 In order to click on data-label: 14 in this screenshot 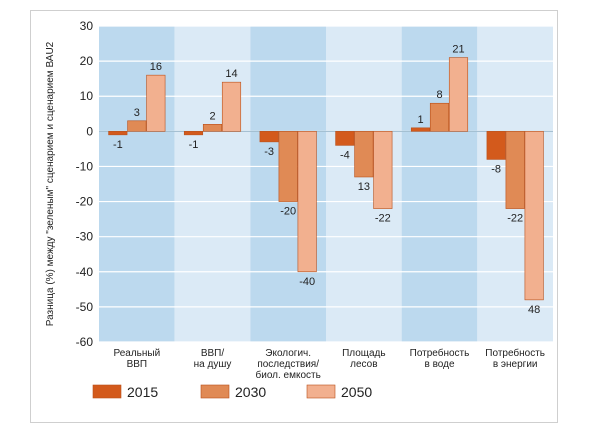, I will do `click(231, 74)`.